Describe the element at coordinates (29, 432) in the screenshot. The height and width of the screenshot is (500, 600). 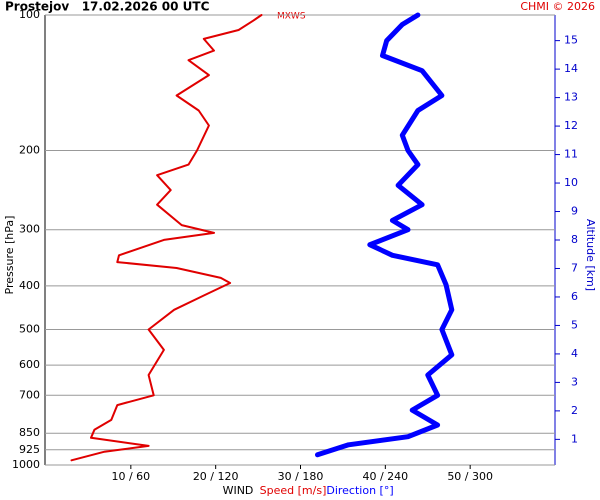
I see `y-tick-label: 850` at that location.